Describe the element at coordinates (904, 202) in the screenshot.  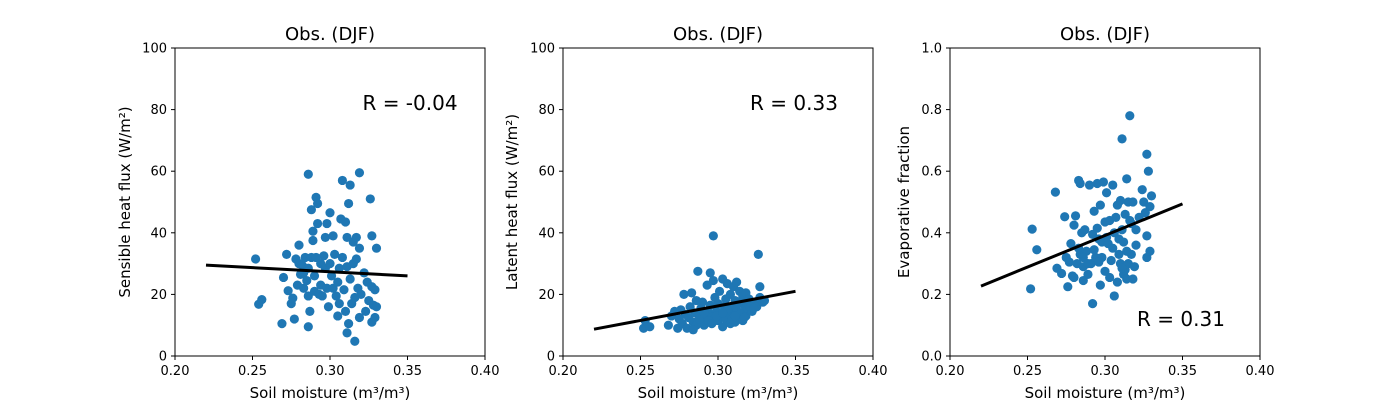
I see `y-axis-label: Evaporative fraction` at that location.